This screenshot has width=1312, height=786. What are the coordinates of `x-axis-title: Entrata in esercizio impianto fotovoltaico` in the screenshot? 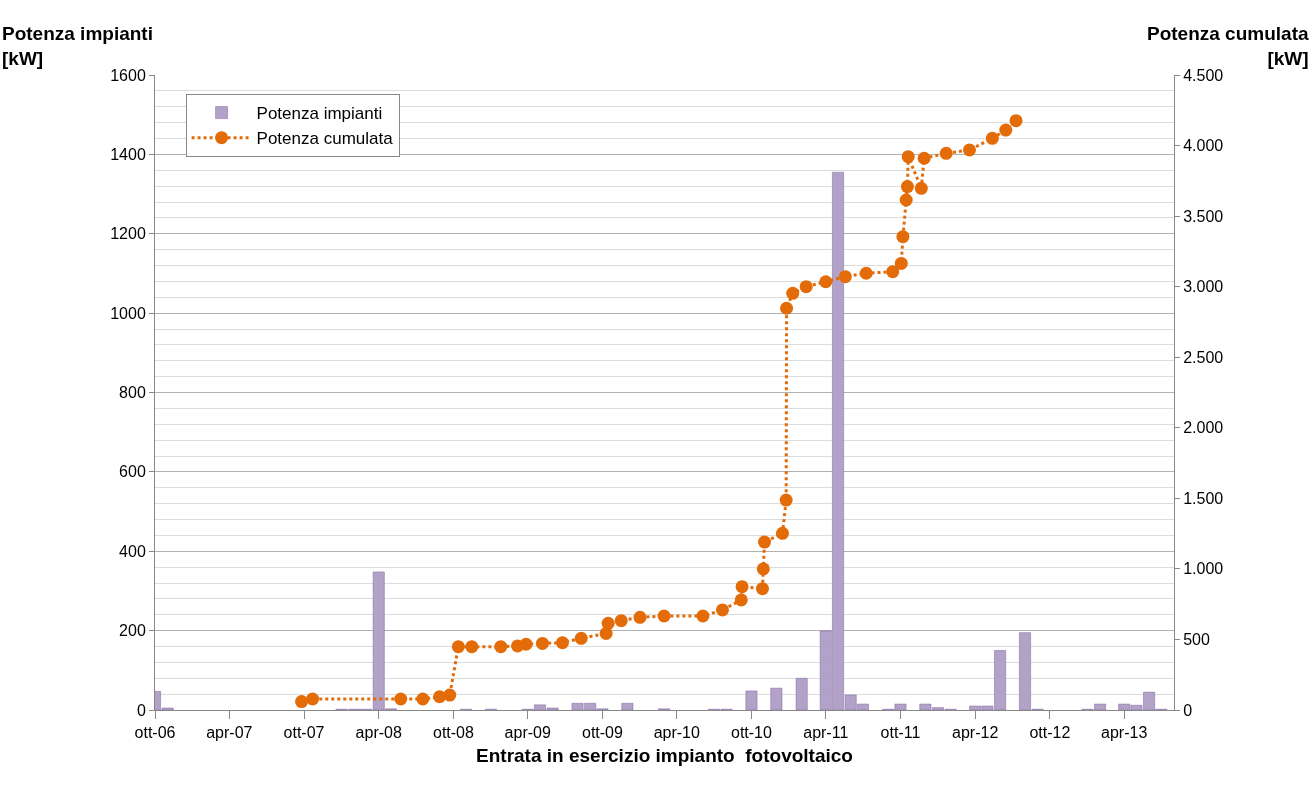 It's located at (664, 755).